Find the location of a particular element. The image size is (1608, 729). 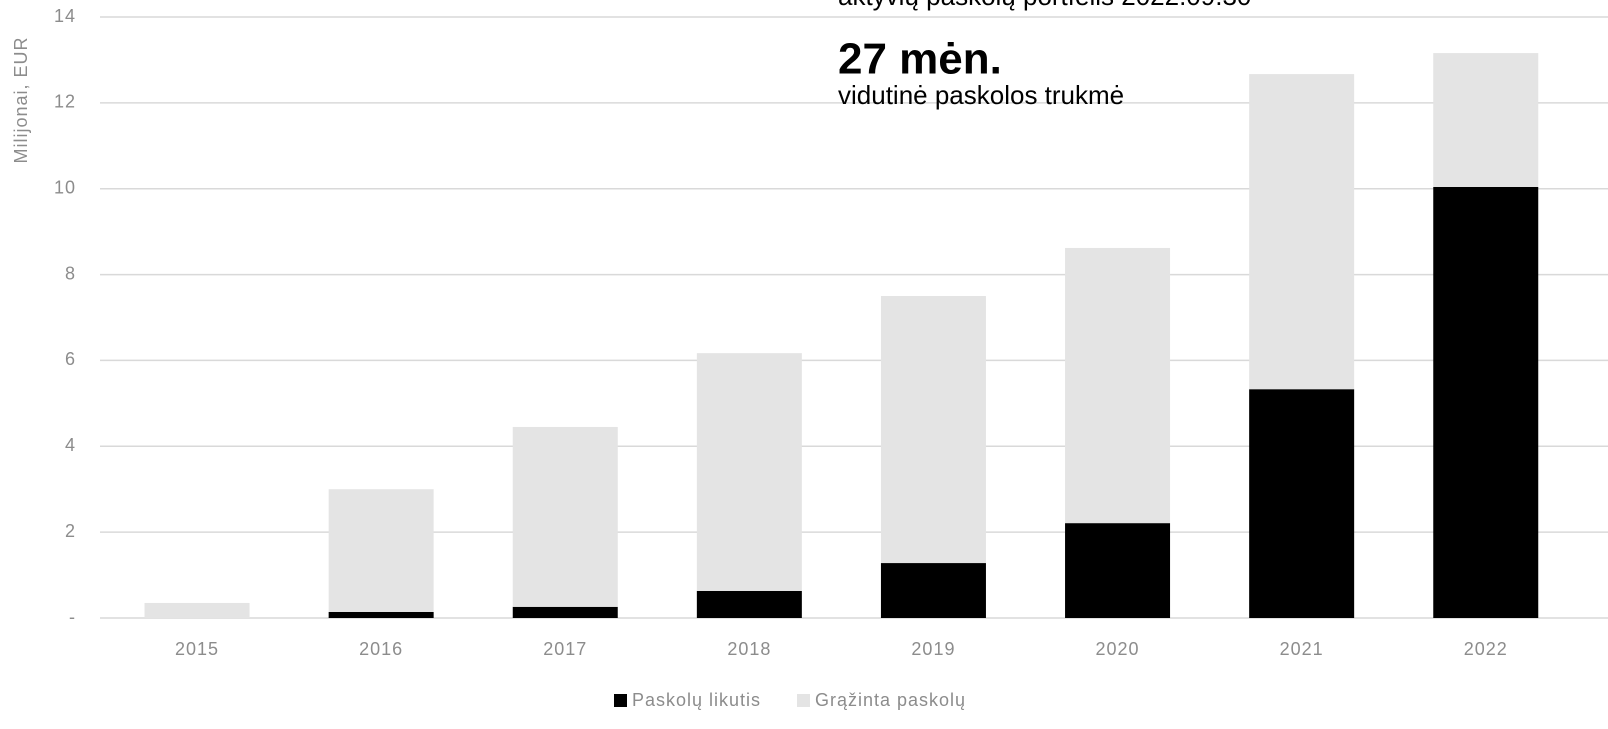

legend-label: Paskolų likutis is located at coordinates (696, 700).